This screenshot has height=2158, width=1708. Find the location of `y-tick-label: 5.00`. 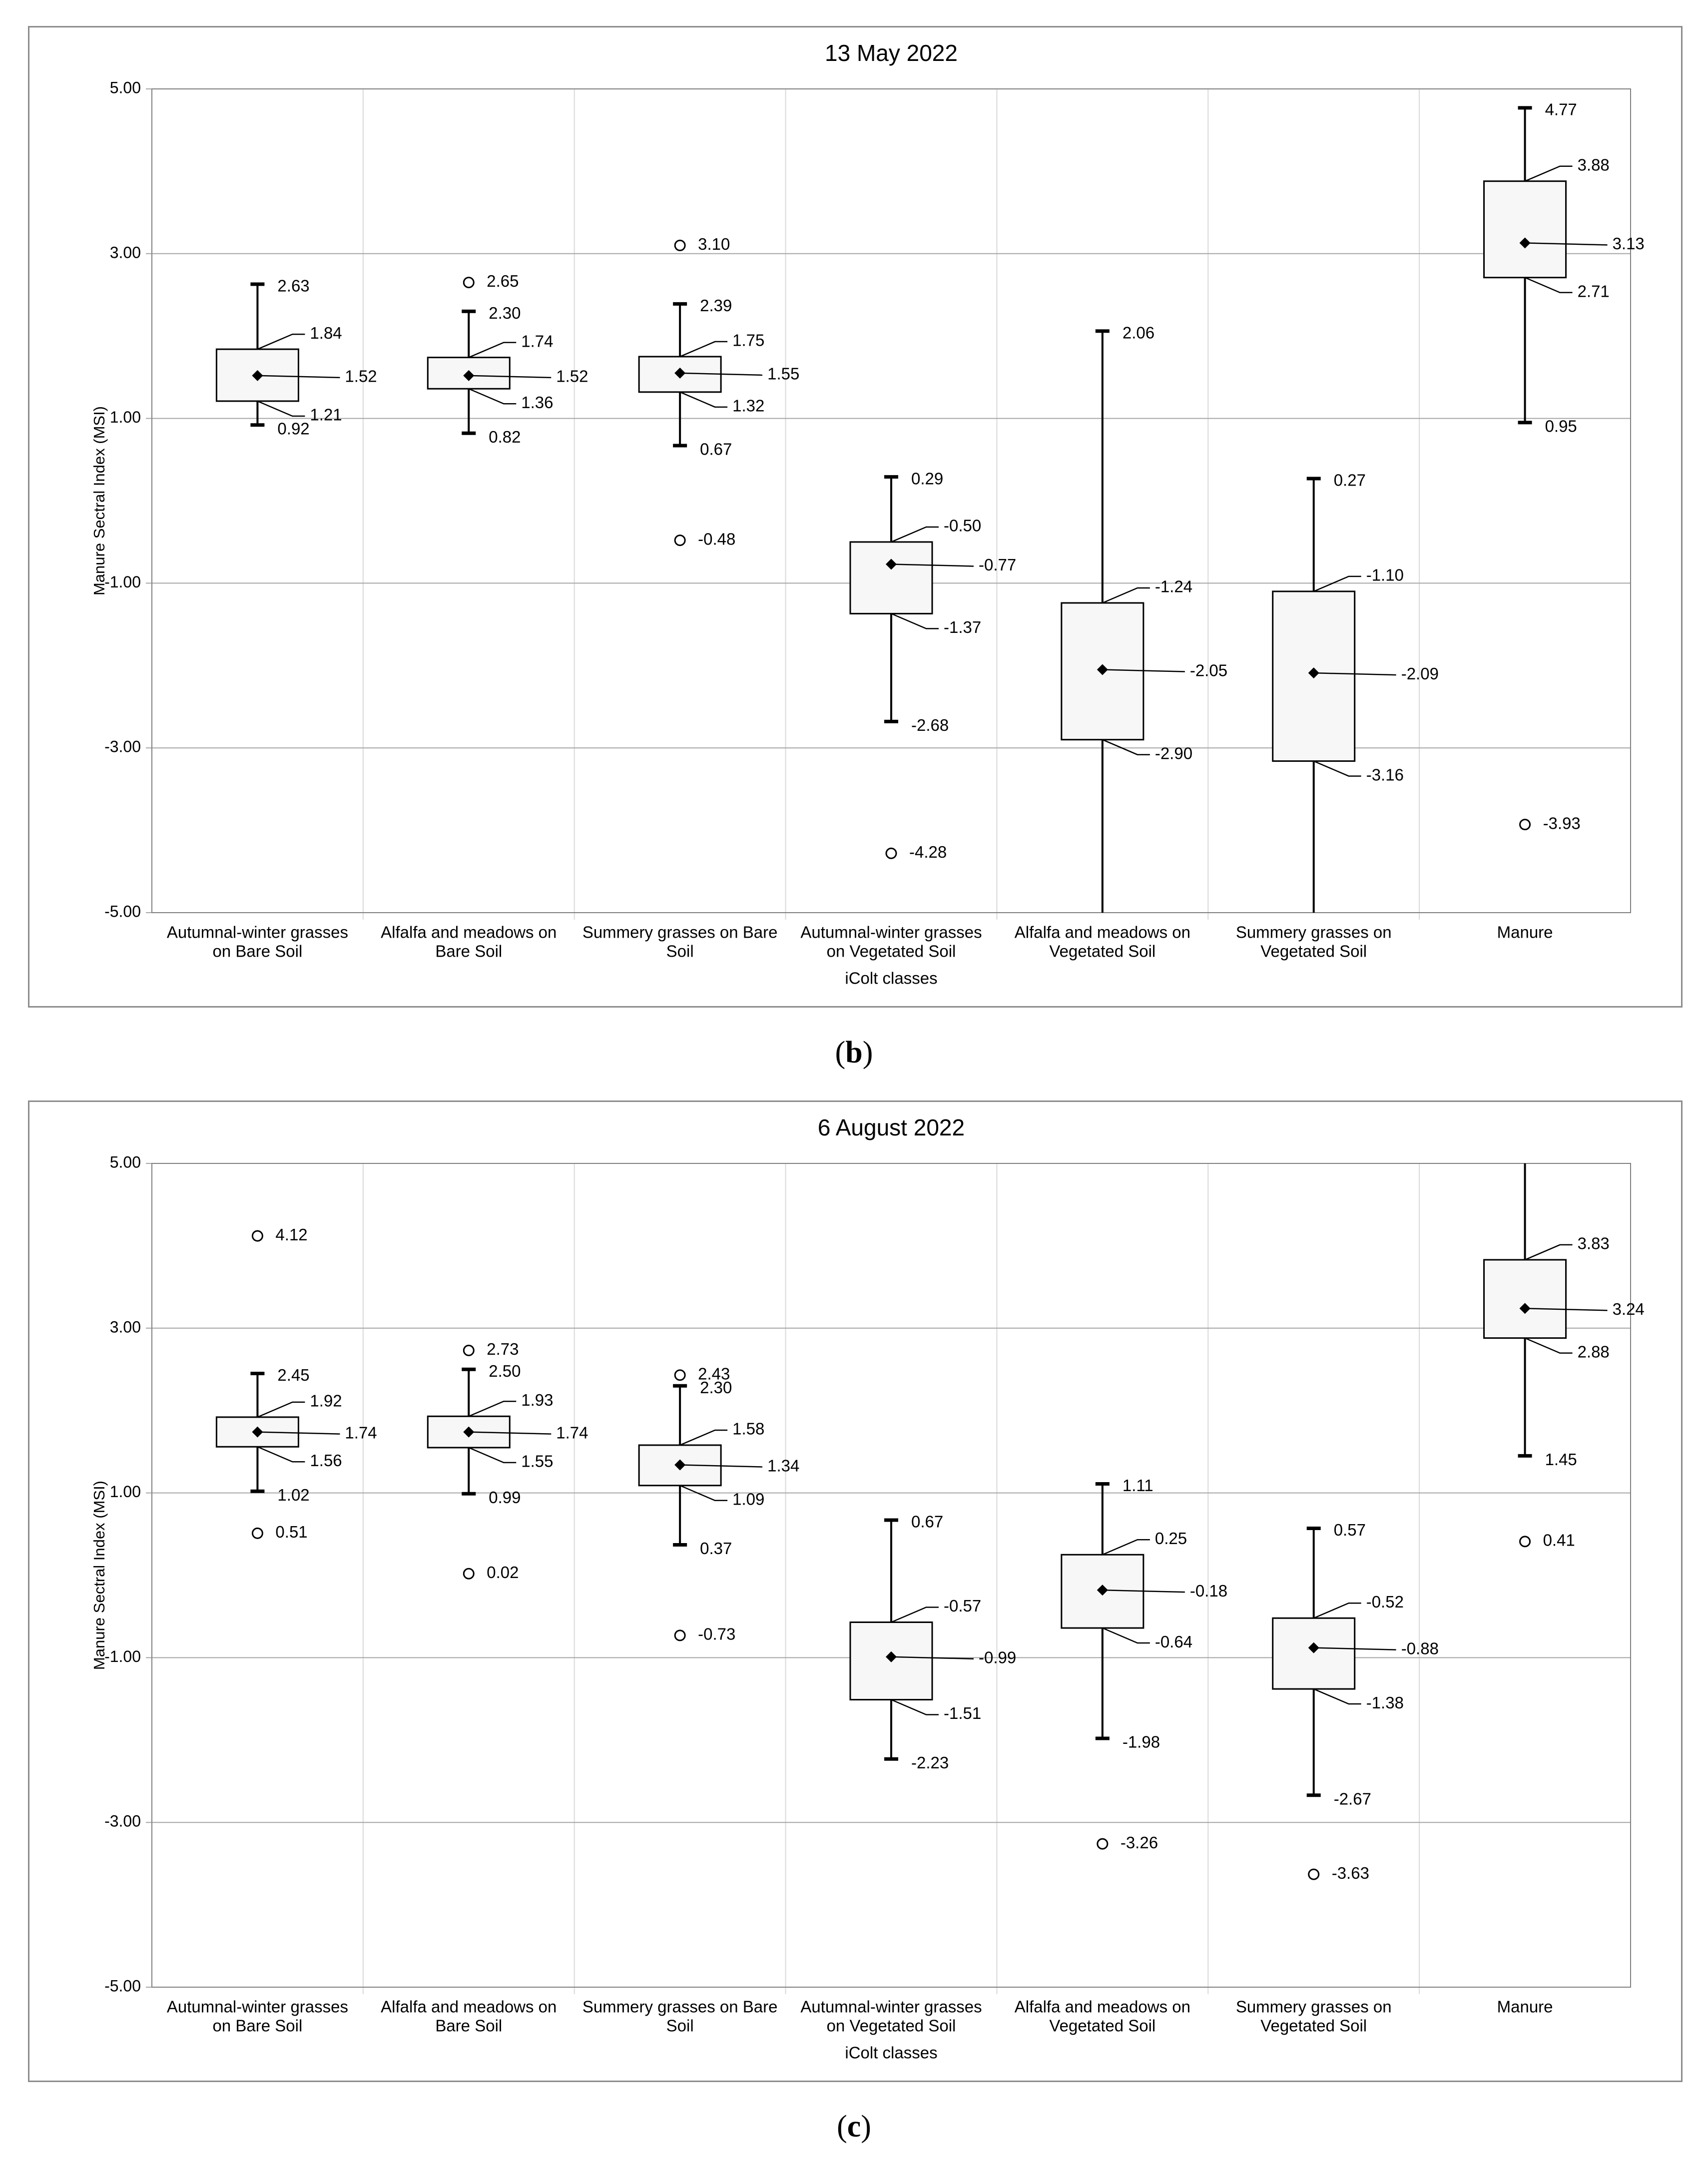

y-tick-label: 5.00 is located at coordinates (126, 1162).